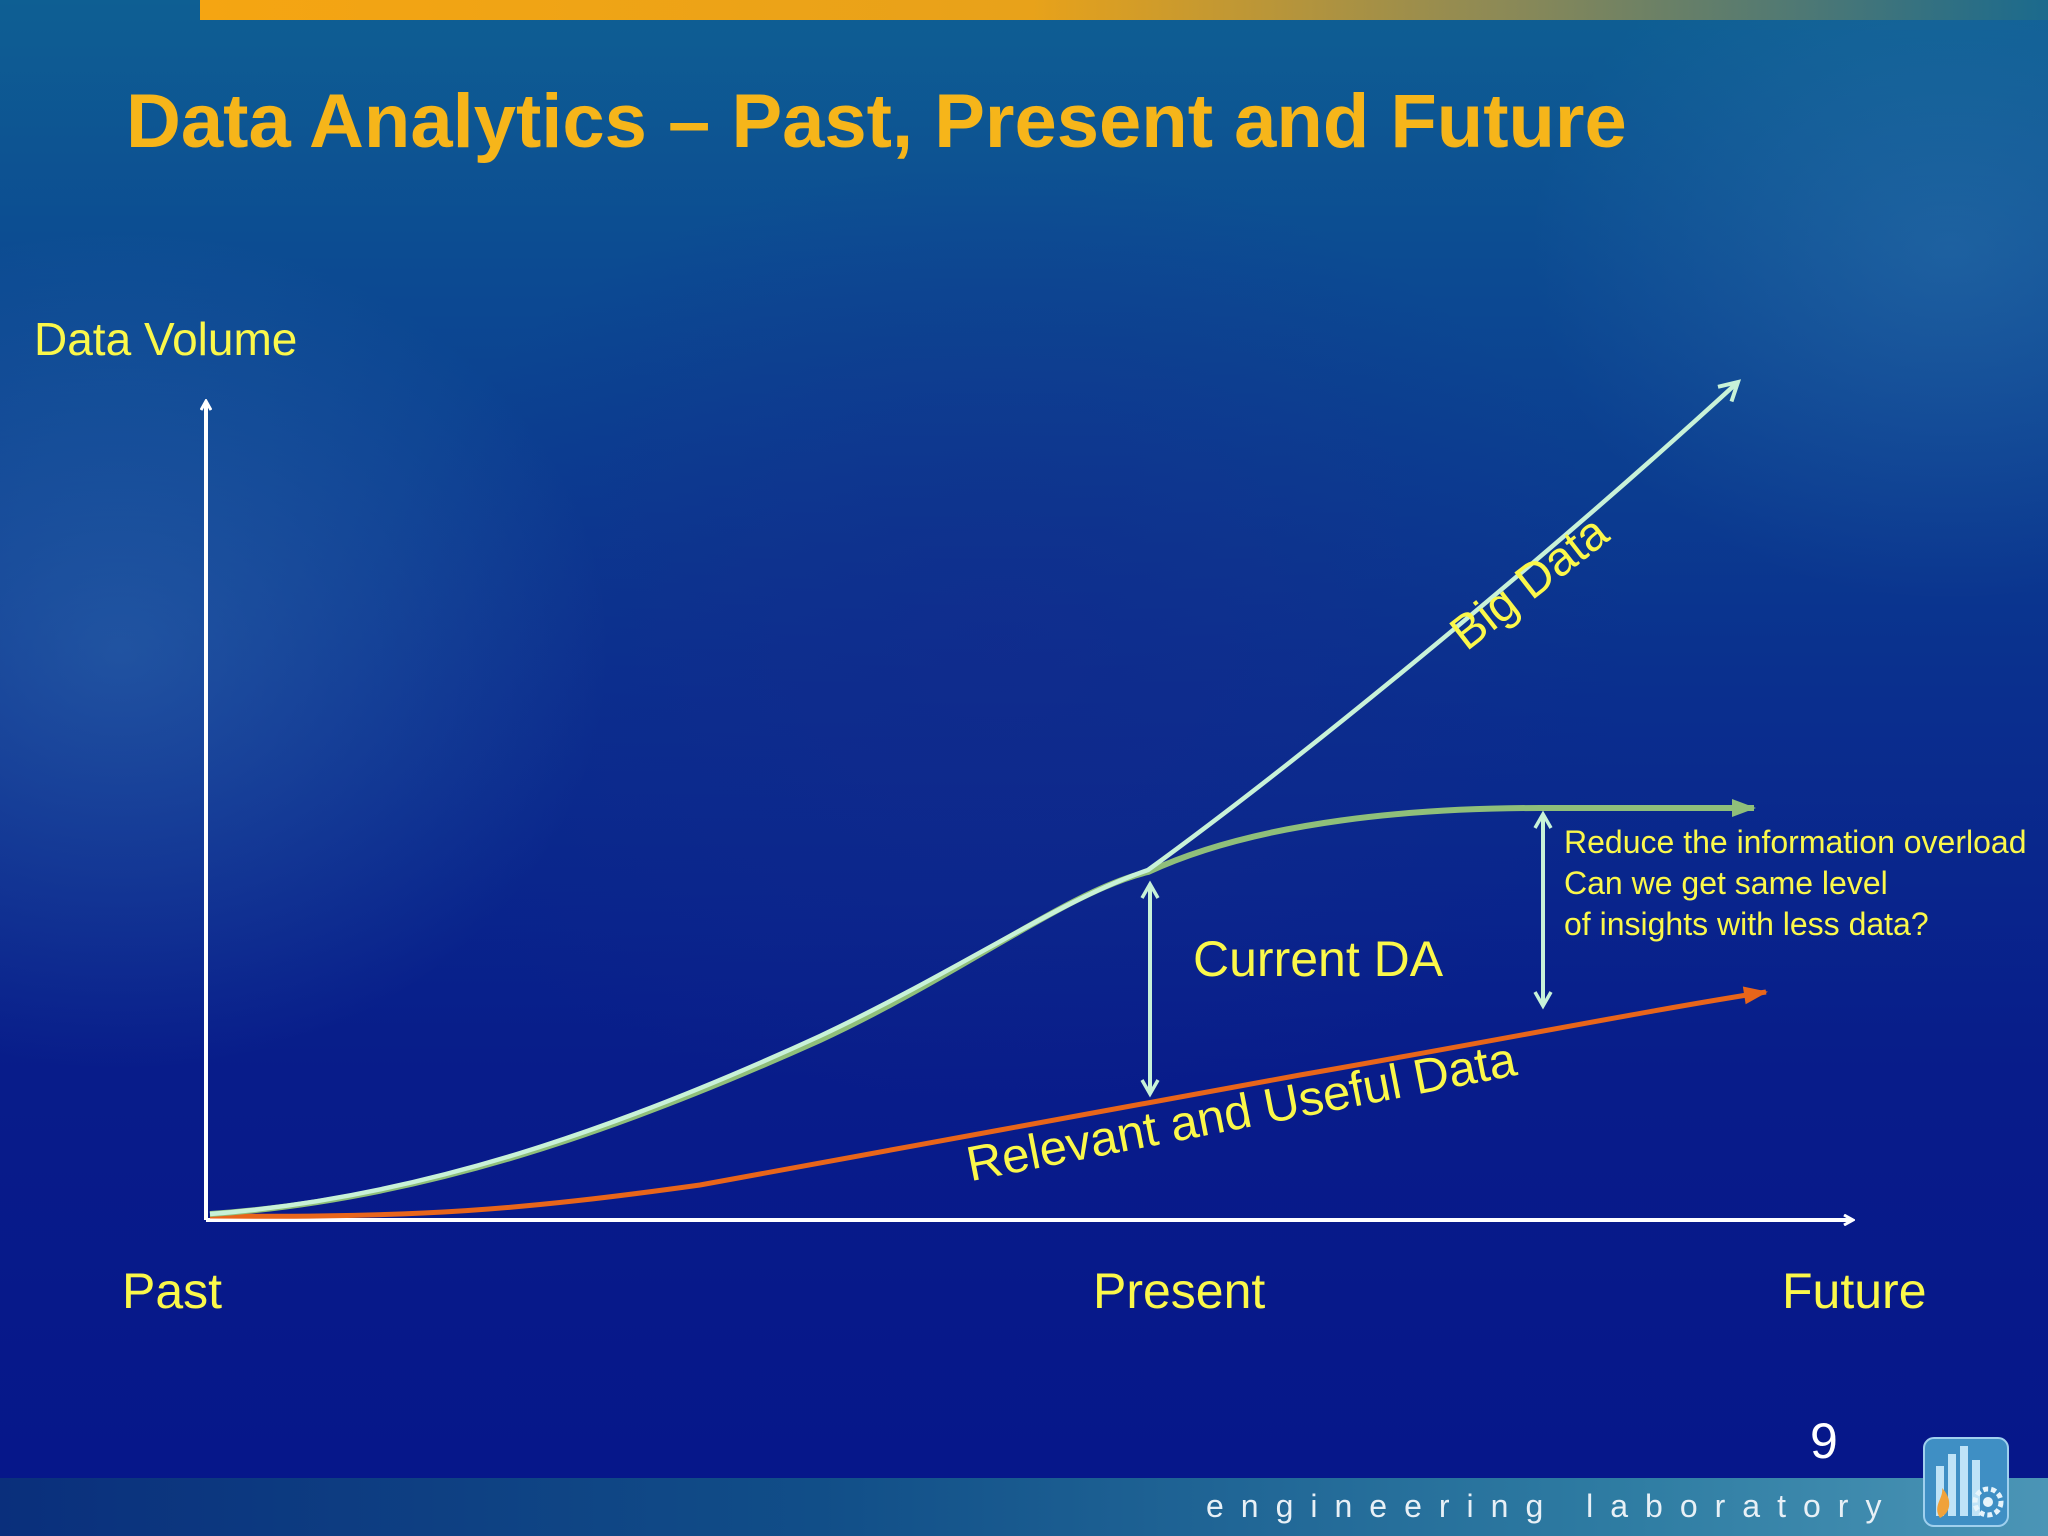 The image size is (2048, 1536). What do you see at coordinates (1746, 924) in the screenshot?
I see `overload-note-line: of insights with less data?` at bounding box center [1746, 924].